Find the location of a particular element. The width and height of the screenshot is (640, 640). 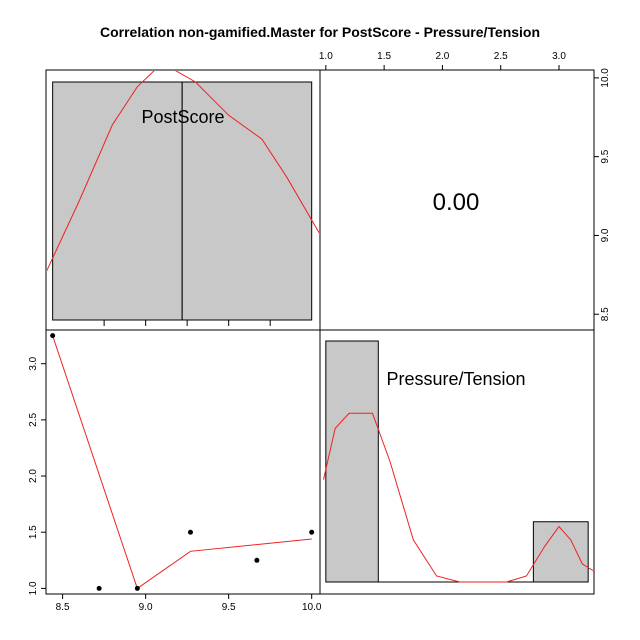

pressure-density-line is located at coordinates (458, 497).